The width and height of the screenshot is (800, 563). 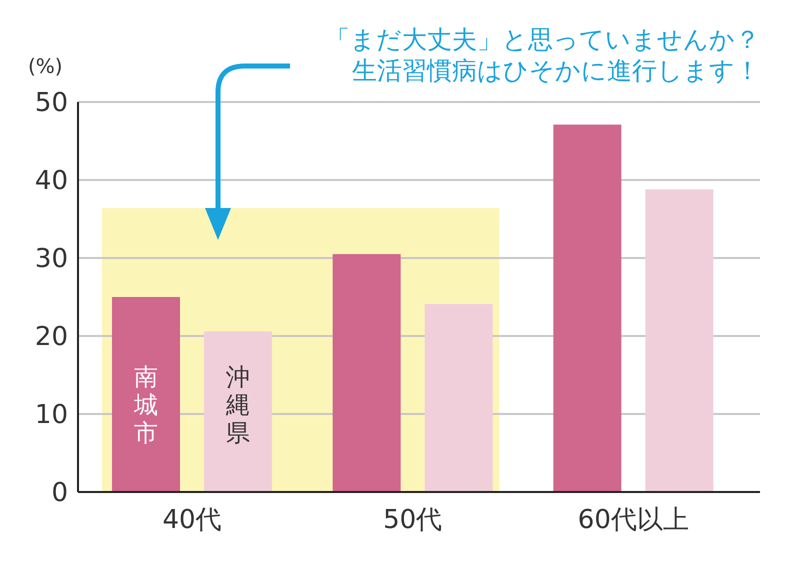 What do you see at coordinates (556, 70) in the screenshot?
I see `text: 生活習慣病はひそかに進行します！` at bounding box center [556, 70].